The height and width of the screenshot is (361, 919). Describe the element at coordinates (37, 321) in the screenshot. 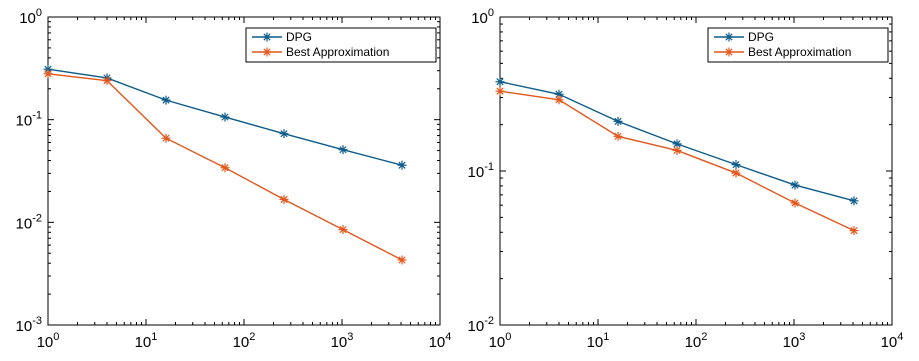

I see `y-tick-label-exponent: -3` at that location.